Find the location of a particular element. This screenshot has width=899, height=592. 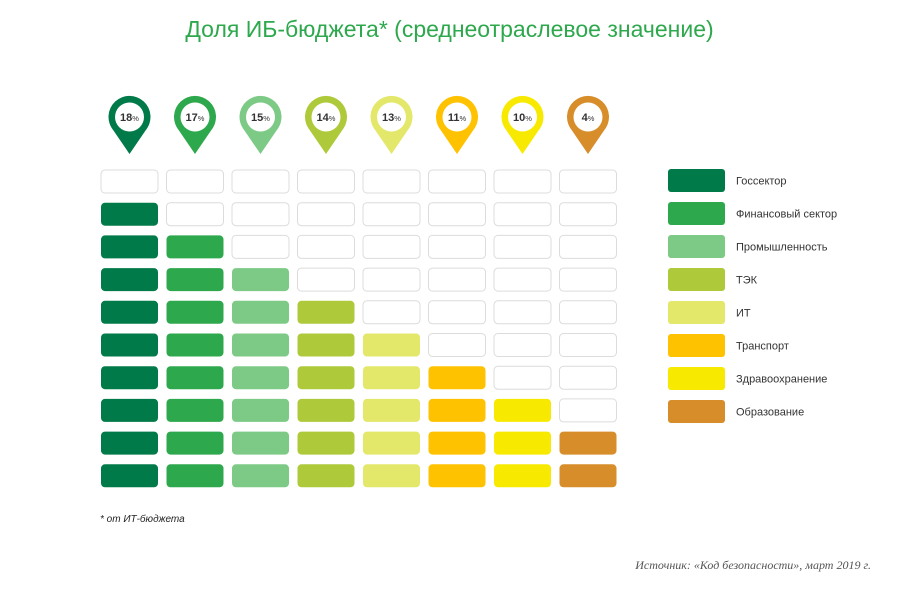

value-label: 14% is located at coordinates (326, 118).